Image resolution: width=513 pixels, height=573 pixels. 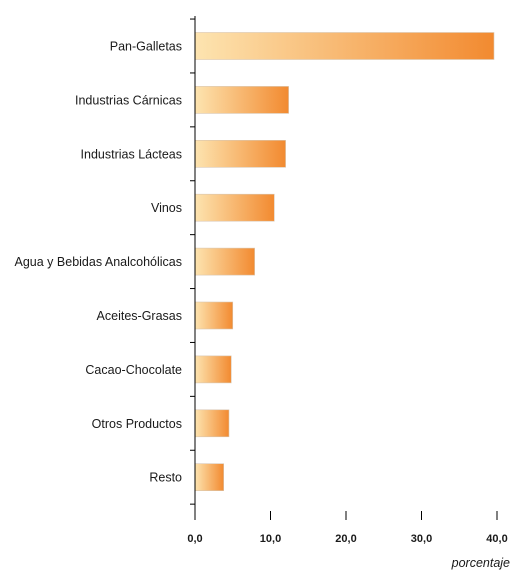 What do you see at coordinates (496, 539) in the screenshot?
I see `x-tick-label: 40,0` at bounding box center [496, 539].